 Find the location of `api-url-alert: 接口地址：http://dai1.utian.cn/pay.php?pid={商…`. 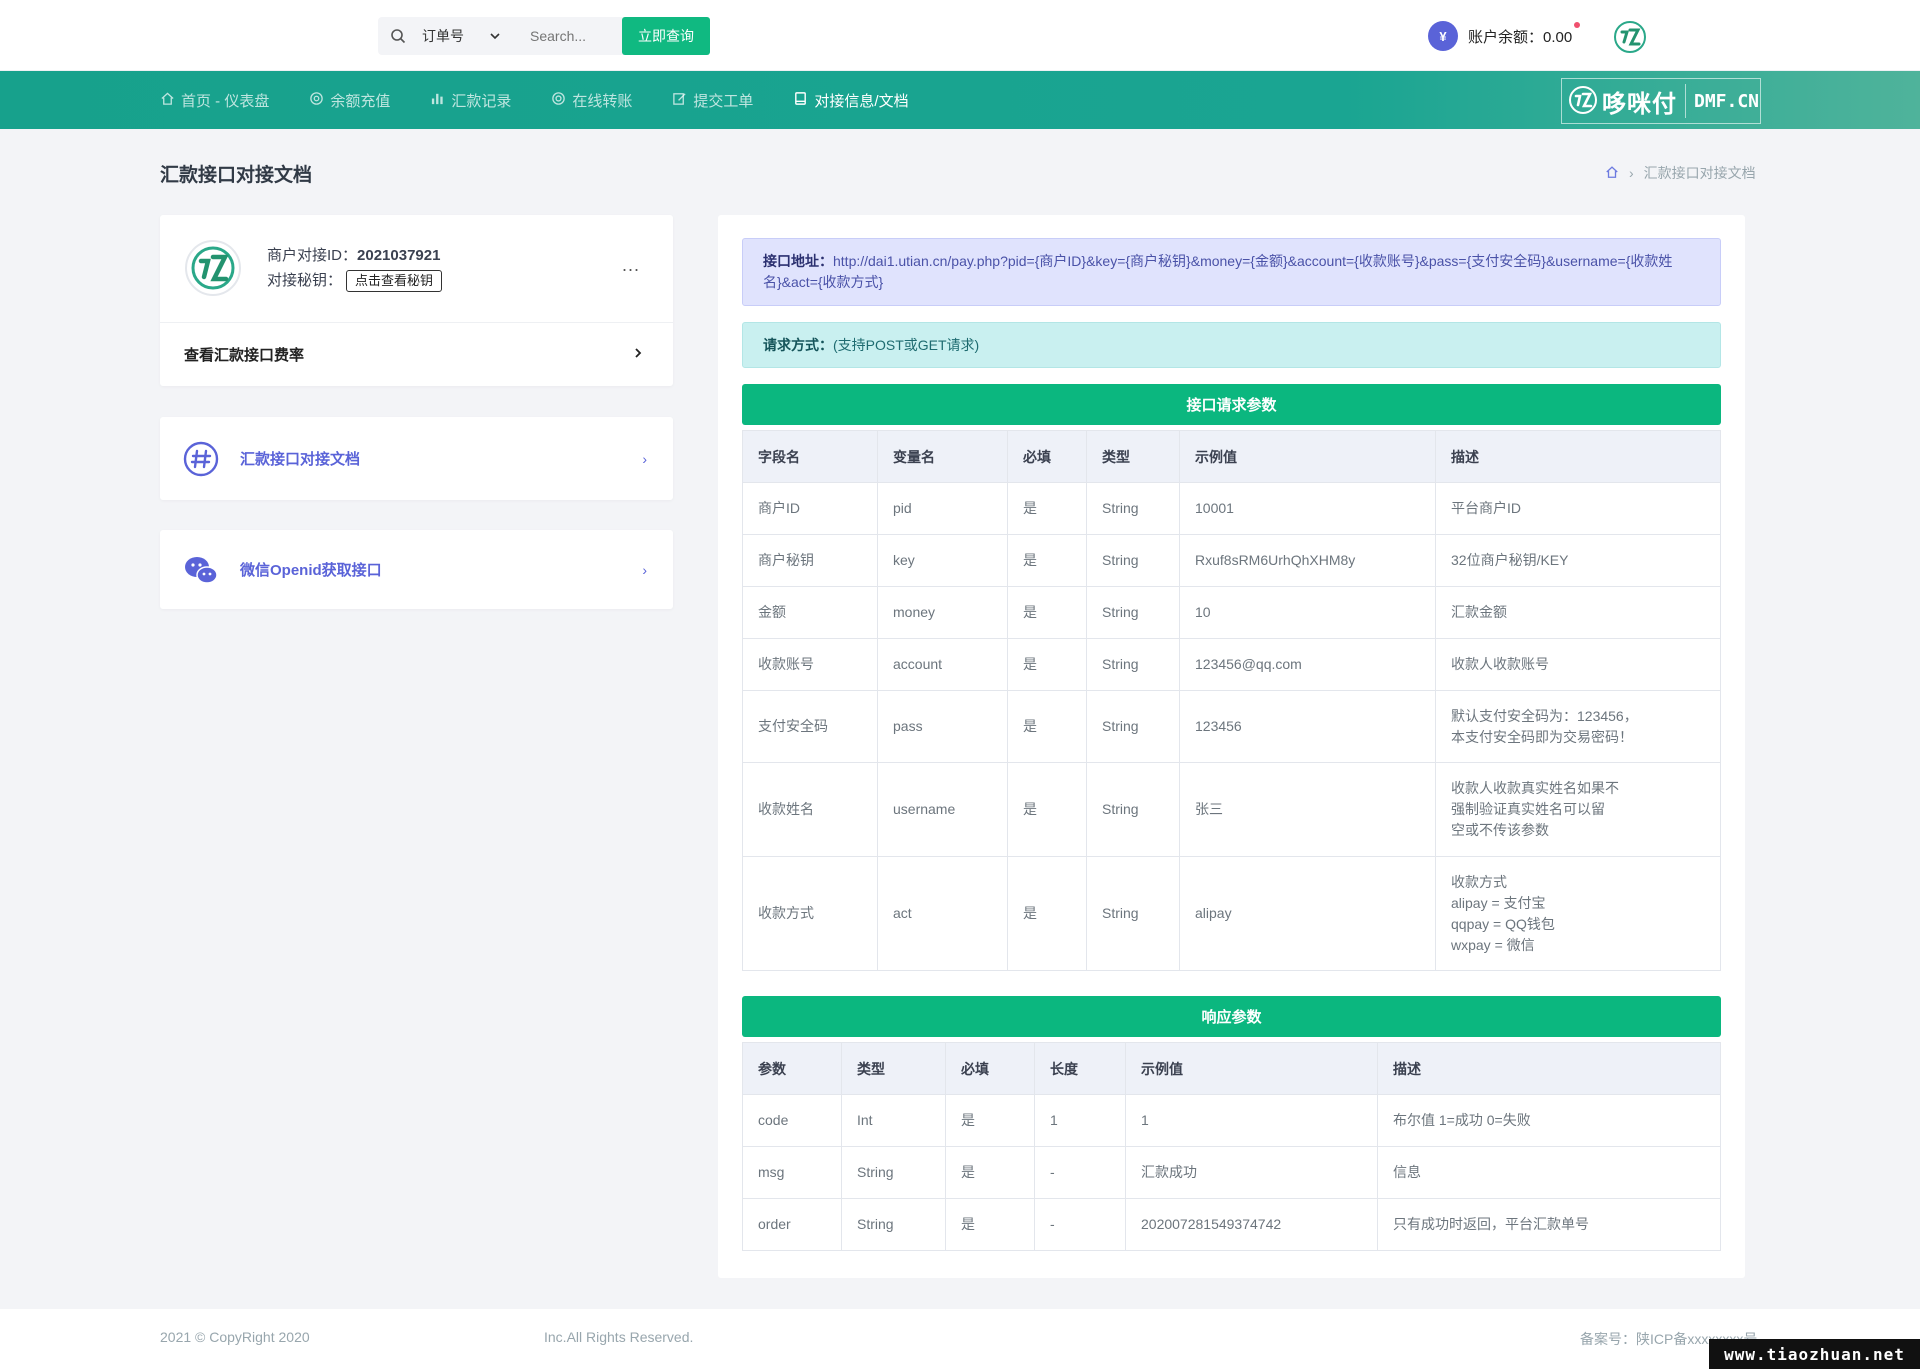

api-url-alert: 接口地址：http://dai1.utian.cn/pay.php?pid={商… is located at coordinates (1231, 272).